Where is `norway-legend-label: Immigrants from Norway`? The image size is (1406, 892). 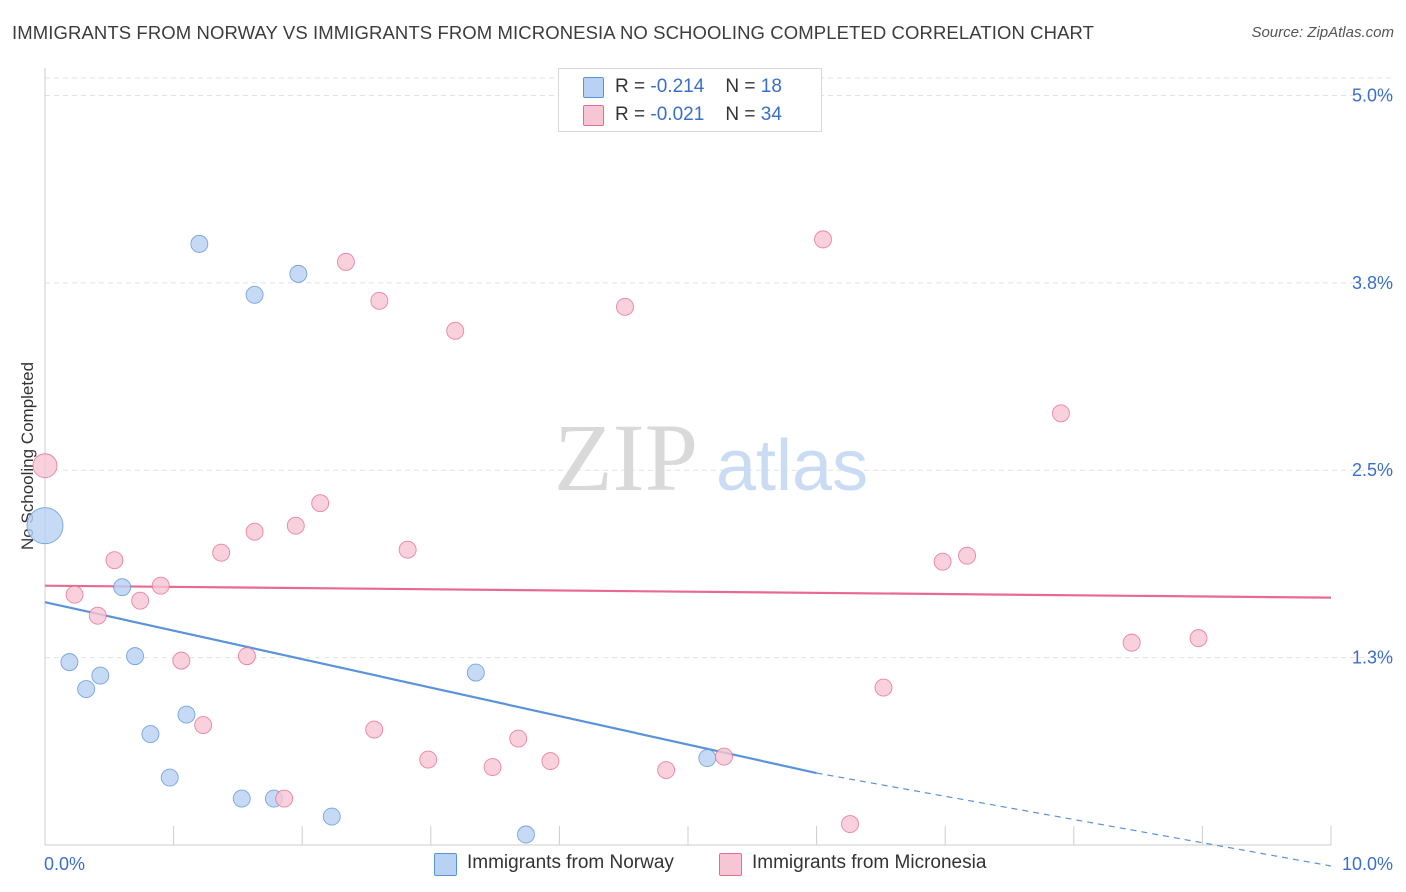
norway-legend-label: Immigrants from Norway is located at coordinates (570, 862).